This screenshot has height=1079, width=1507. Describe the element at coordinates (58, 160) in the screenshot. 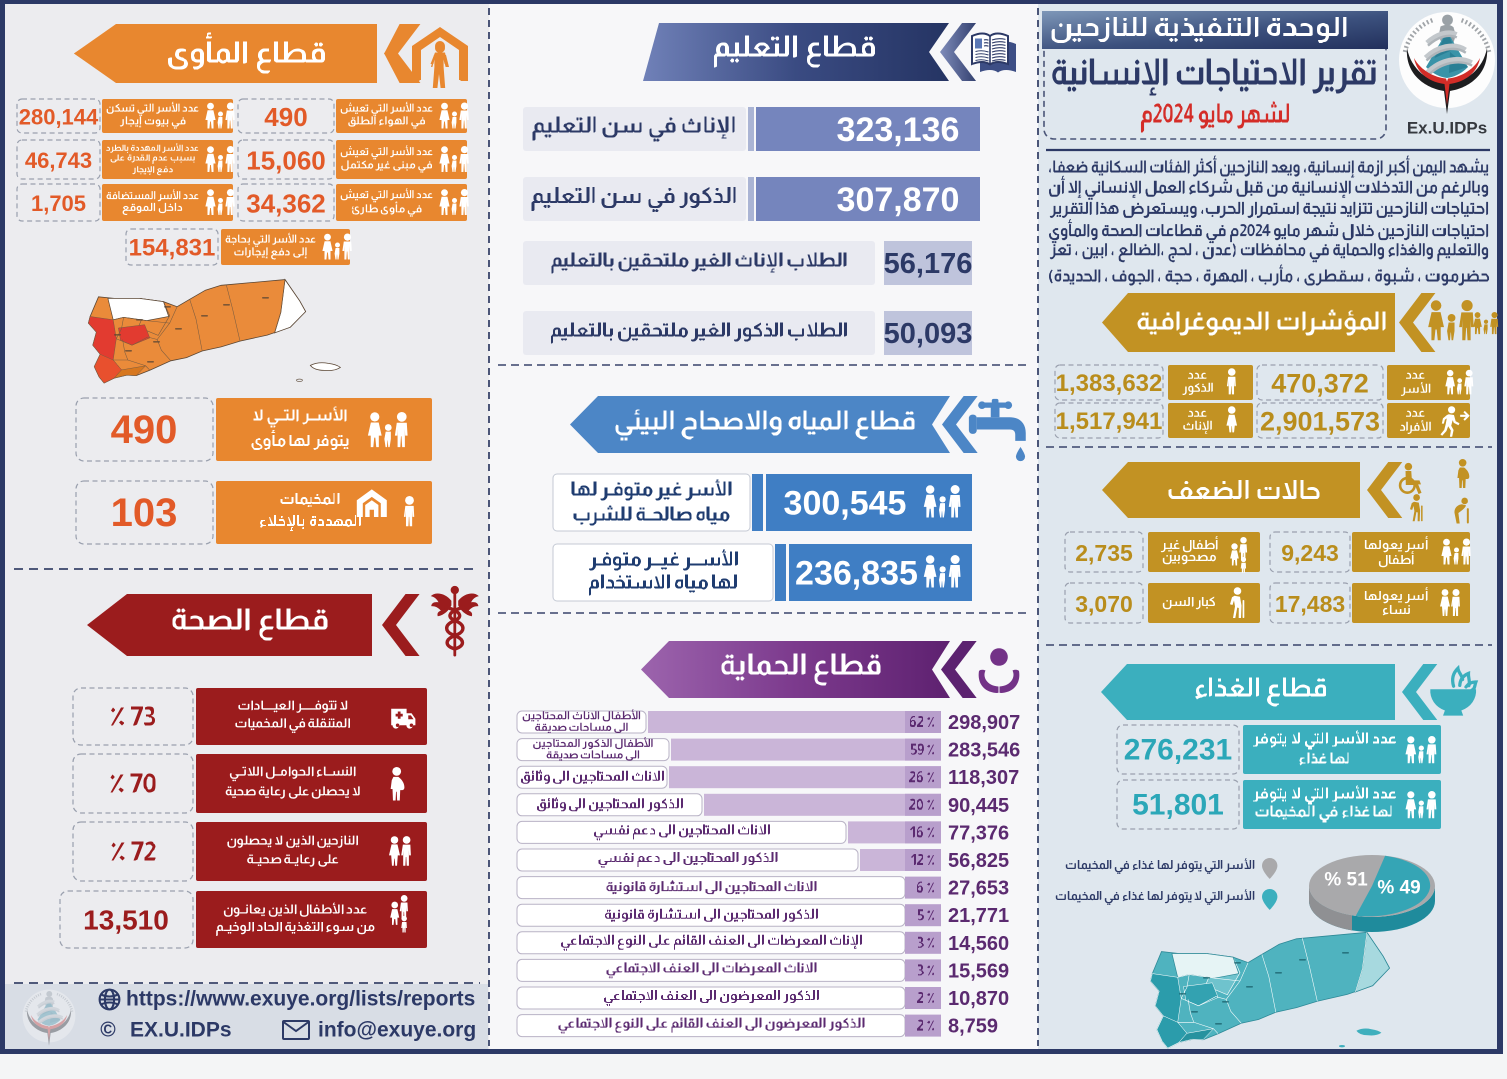

I see `svg-text: 46,743` at that location.